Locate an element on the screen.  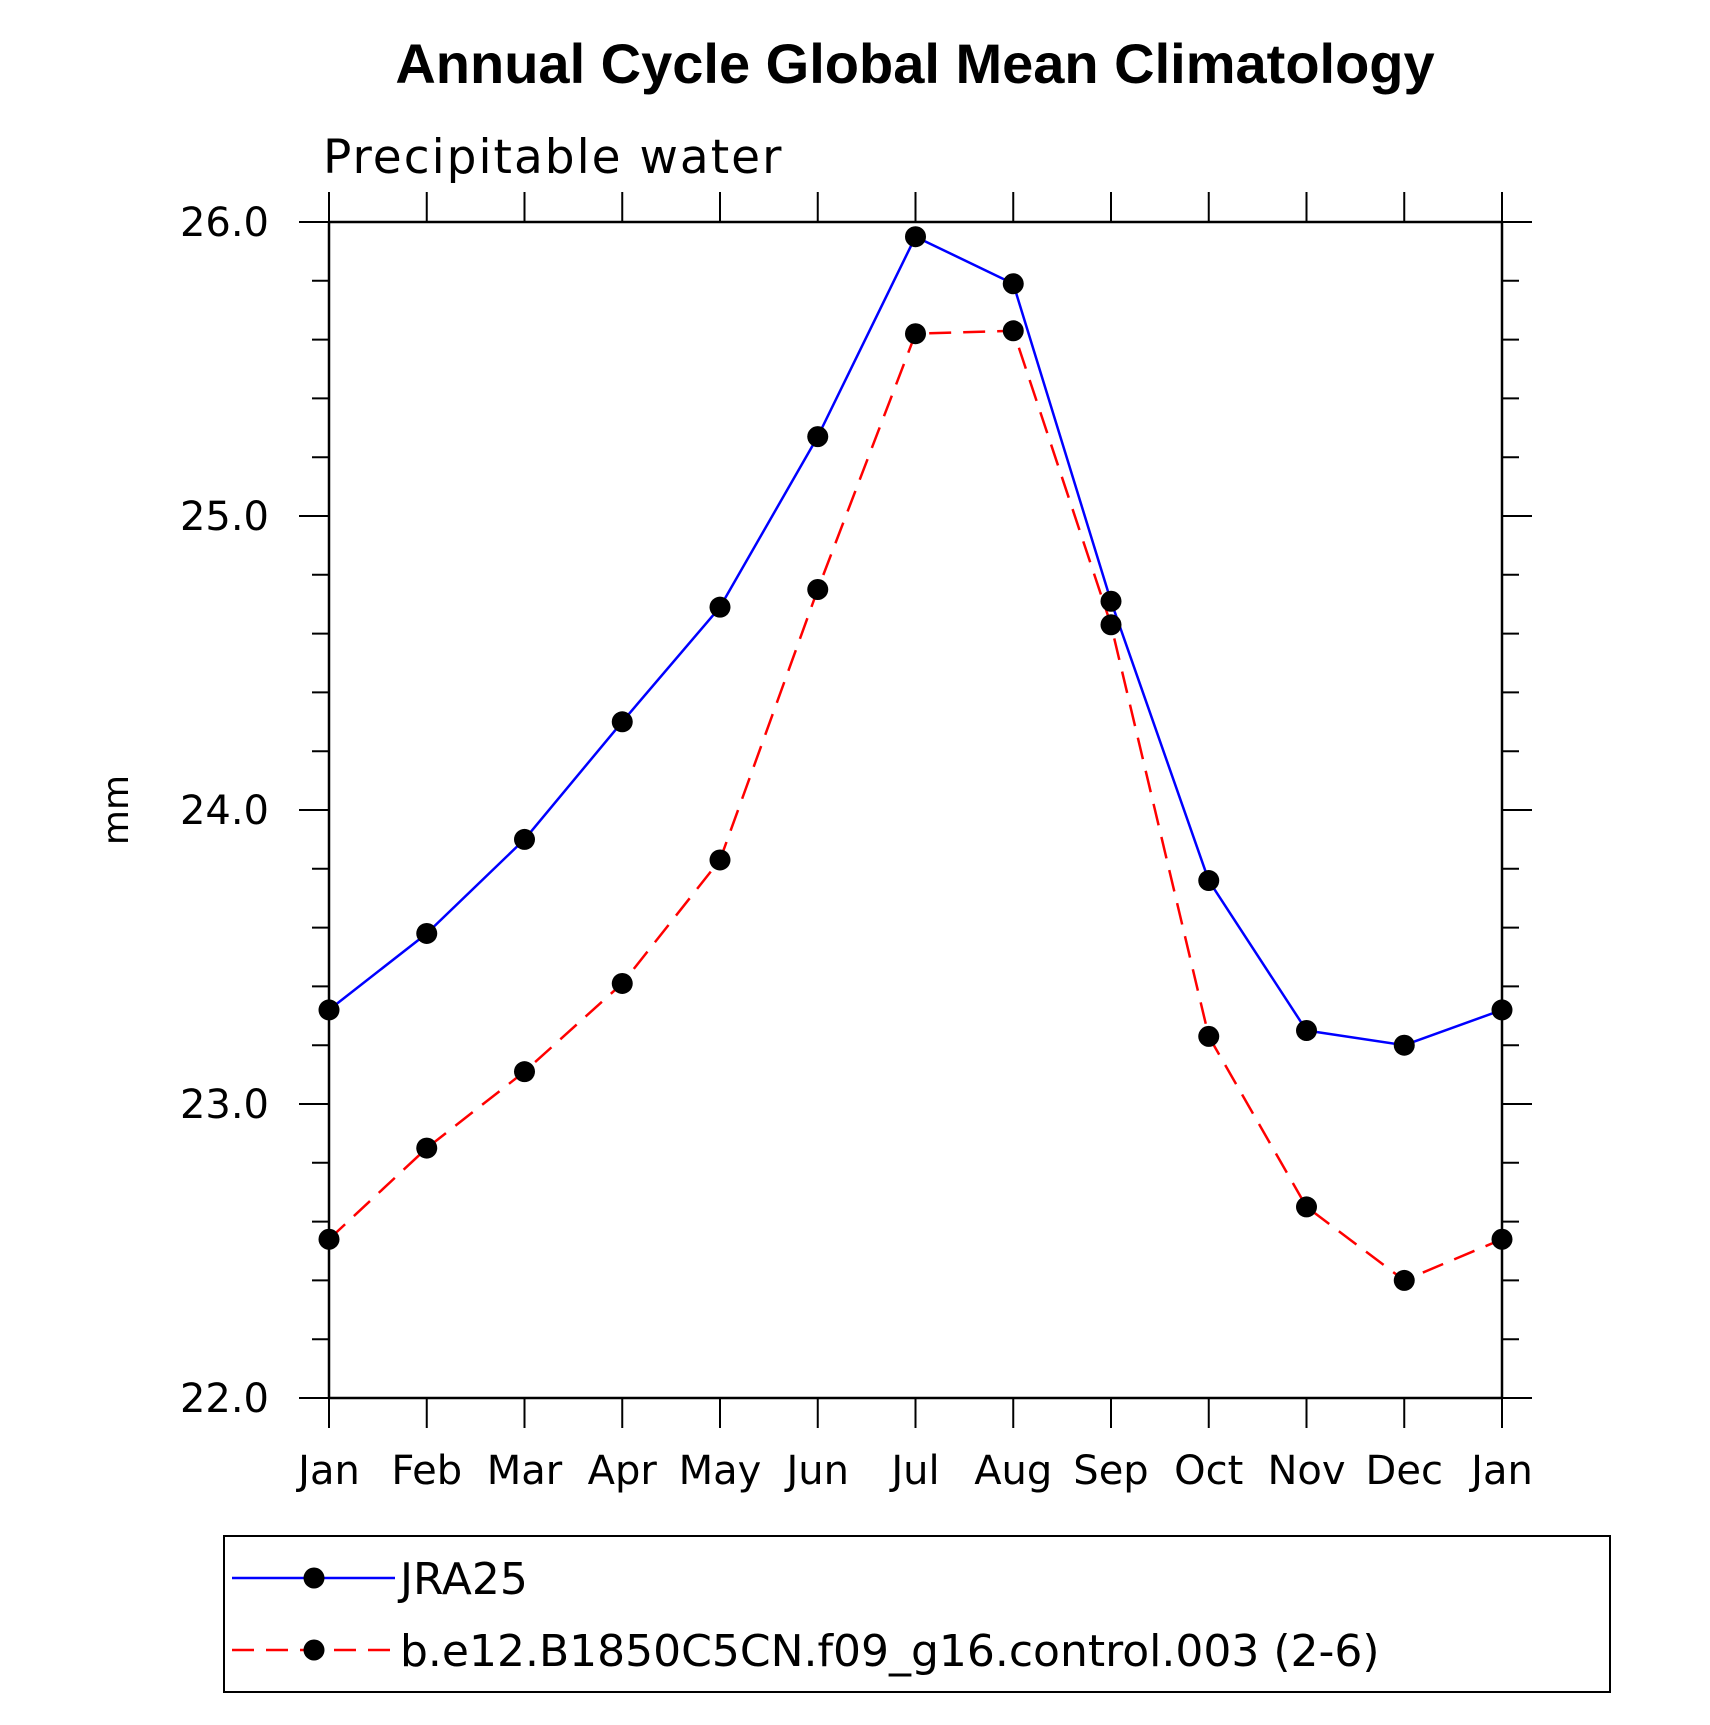
y-tick-label: 24.0 is located at coordinates (224, 811).